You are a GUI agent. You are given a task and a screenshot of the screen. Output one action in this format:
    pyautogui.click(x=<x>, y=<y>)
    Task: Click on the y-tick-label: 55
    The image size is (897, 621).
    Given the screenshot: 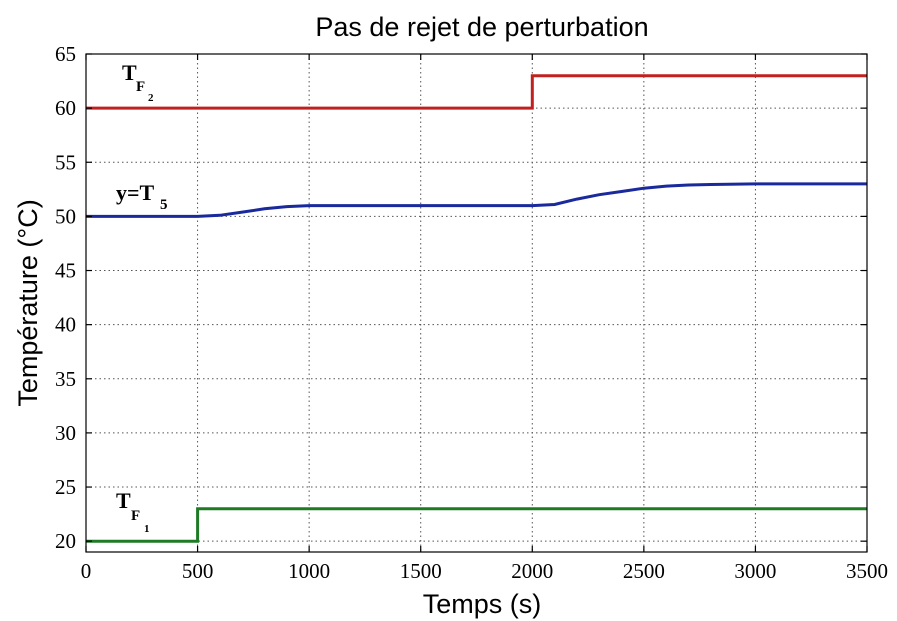 What is the action you would take?
    pyautogui.click(x=65, y=162)
    